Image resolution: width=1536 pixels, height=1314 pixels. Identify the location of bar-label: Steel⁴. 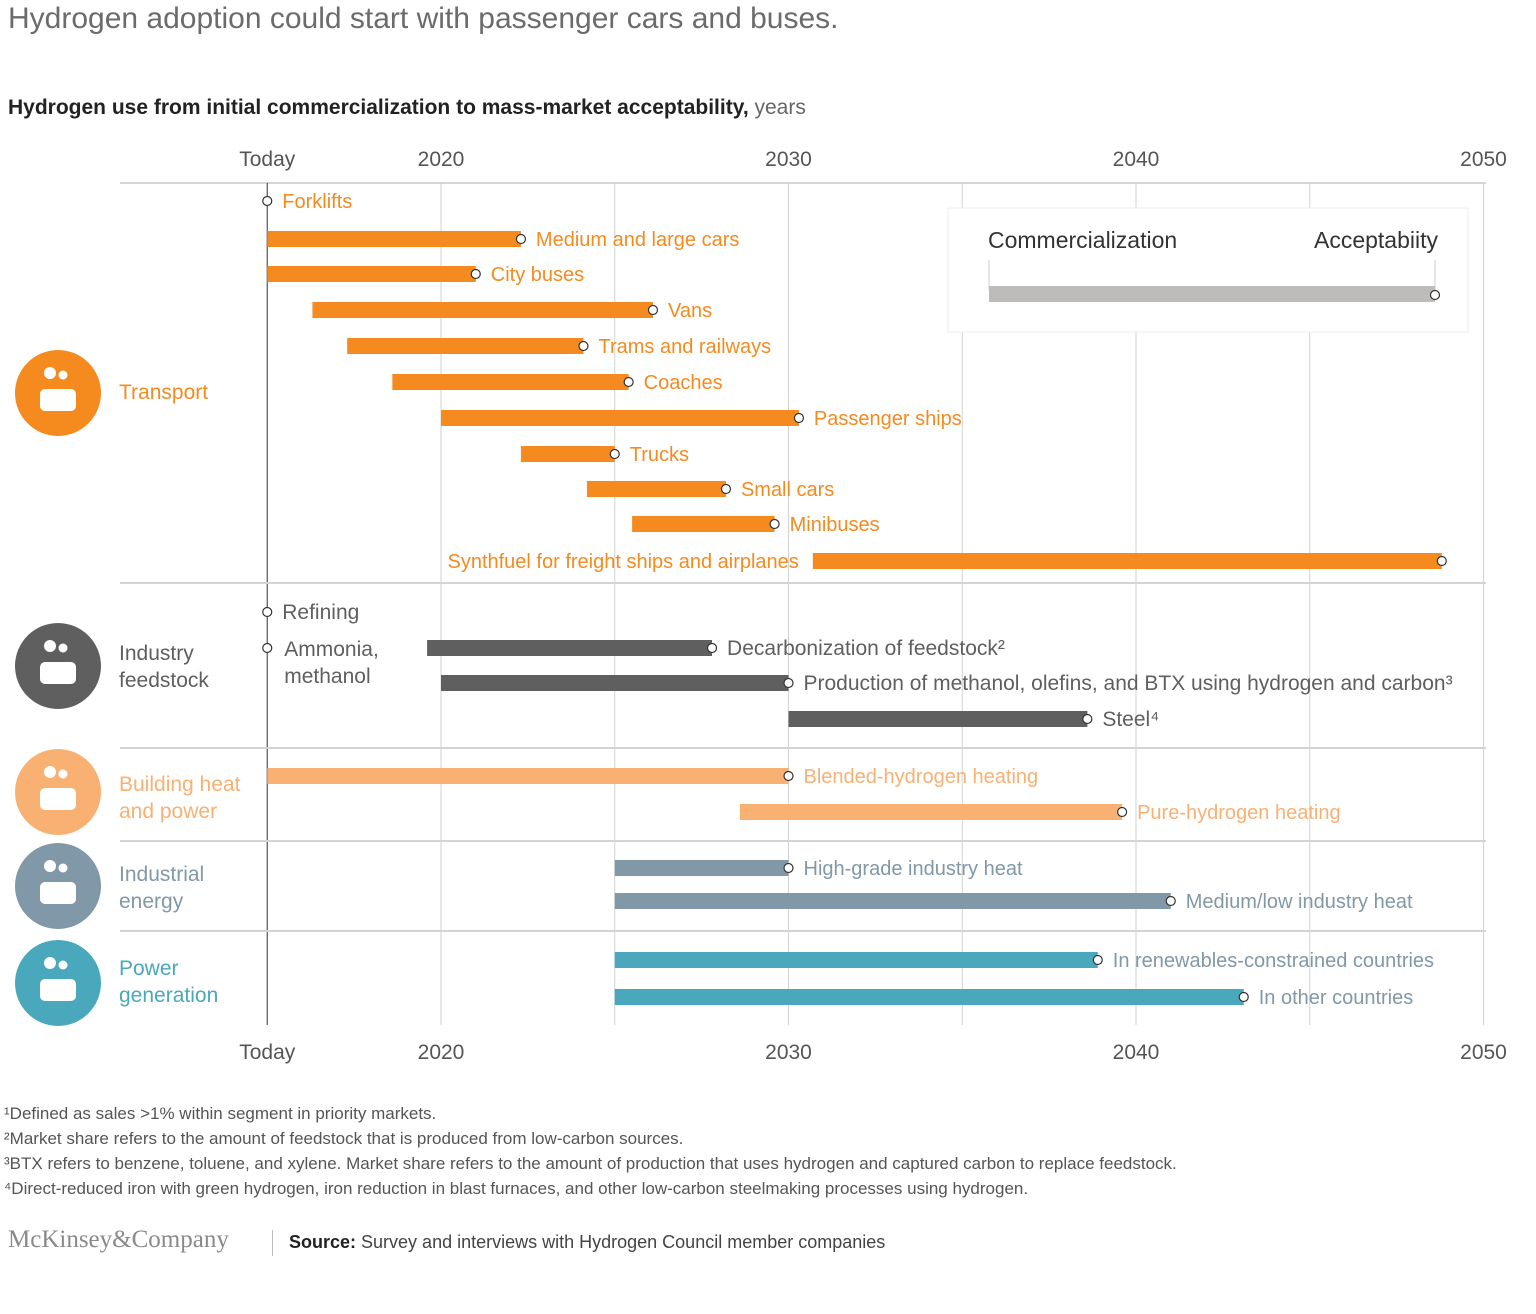
(1130, 719).